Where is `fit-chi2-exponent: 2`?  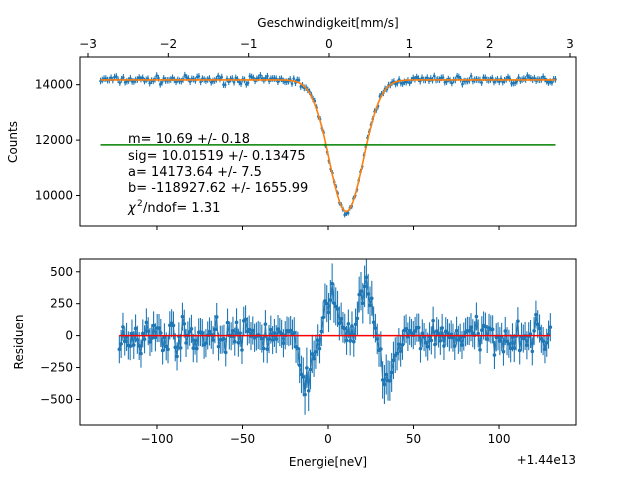
fit-chi2-exponent: 2 is located at coordinates (140, 204).